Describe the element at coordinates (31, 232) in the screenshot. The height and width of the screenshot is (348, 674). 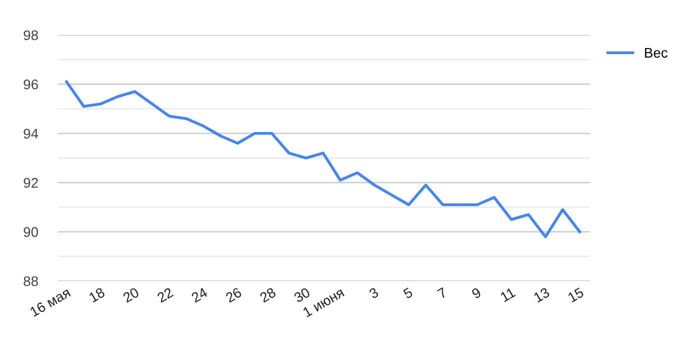
I see `y-tick-label: 90` at that location.